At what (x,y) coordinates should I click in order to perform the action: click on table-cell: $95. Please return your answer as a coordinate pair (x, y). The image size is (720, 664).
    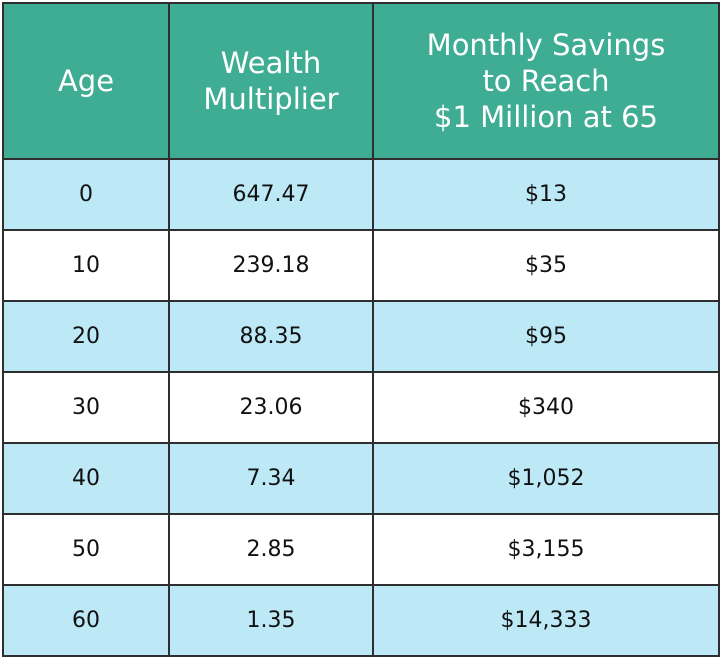
    Looking at the image, I should click on (546, 336).